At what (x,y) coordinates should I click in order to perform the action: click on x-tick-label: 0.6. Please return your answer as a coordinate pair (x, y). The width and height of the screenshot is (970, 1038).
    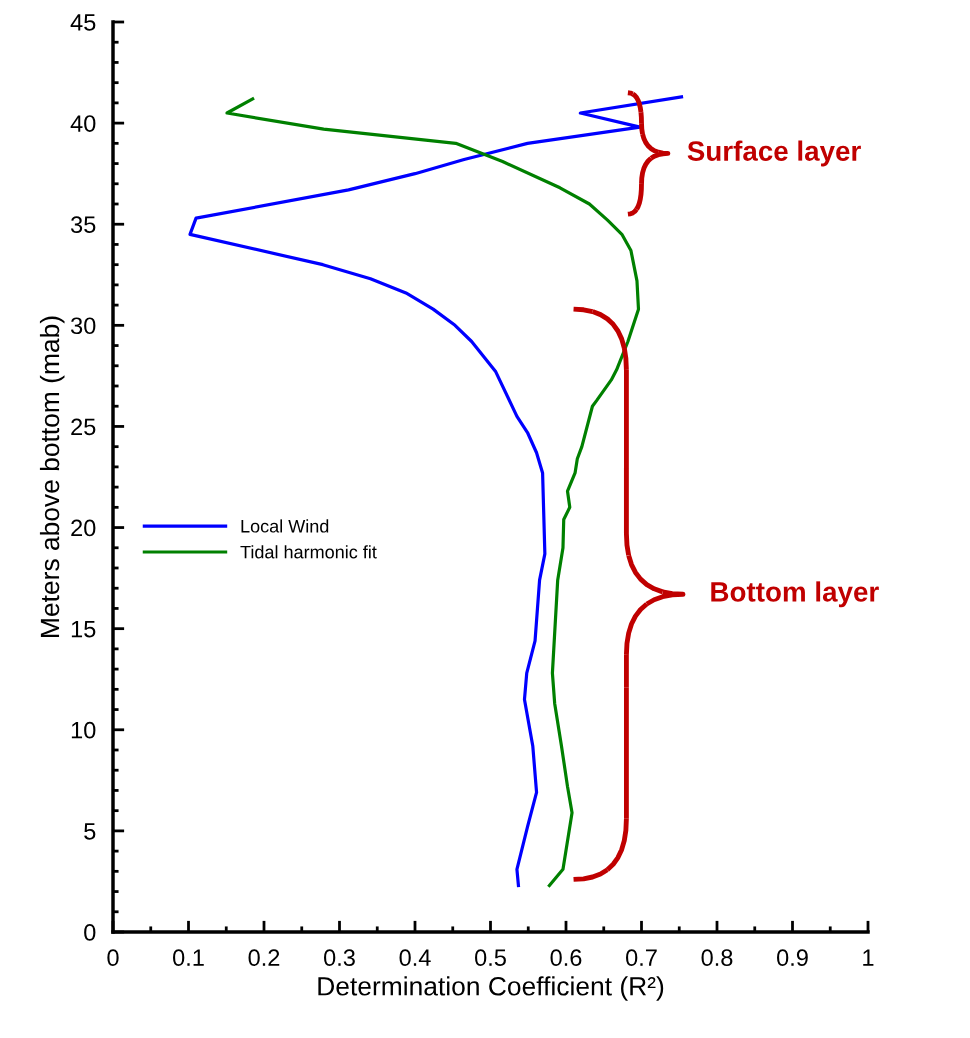
    Looking at the image, I should click on (566, 958).